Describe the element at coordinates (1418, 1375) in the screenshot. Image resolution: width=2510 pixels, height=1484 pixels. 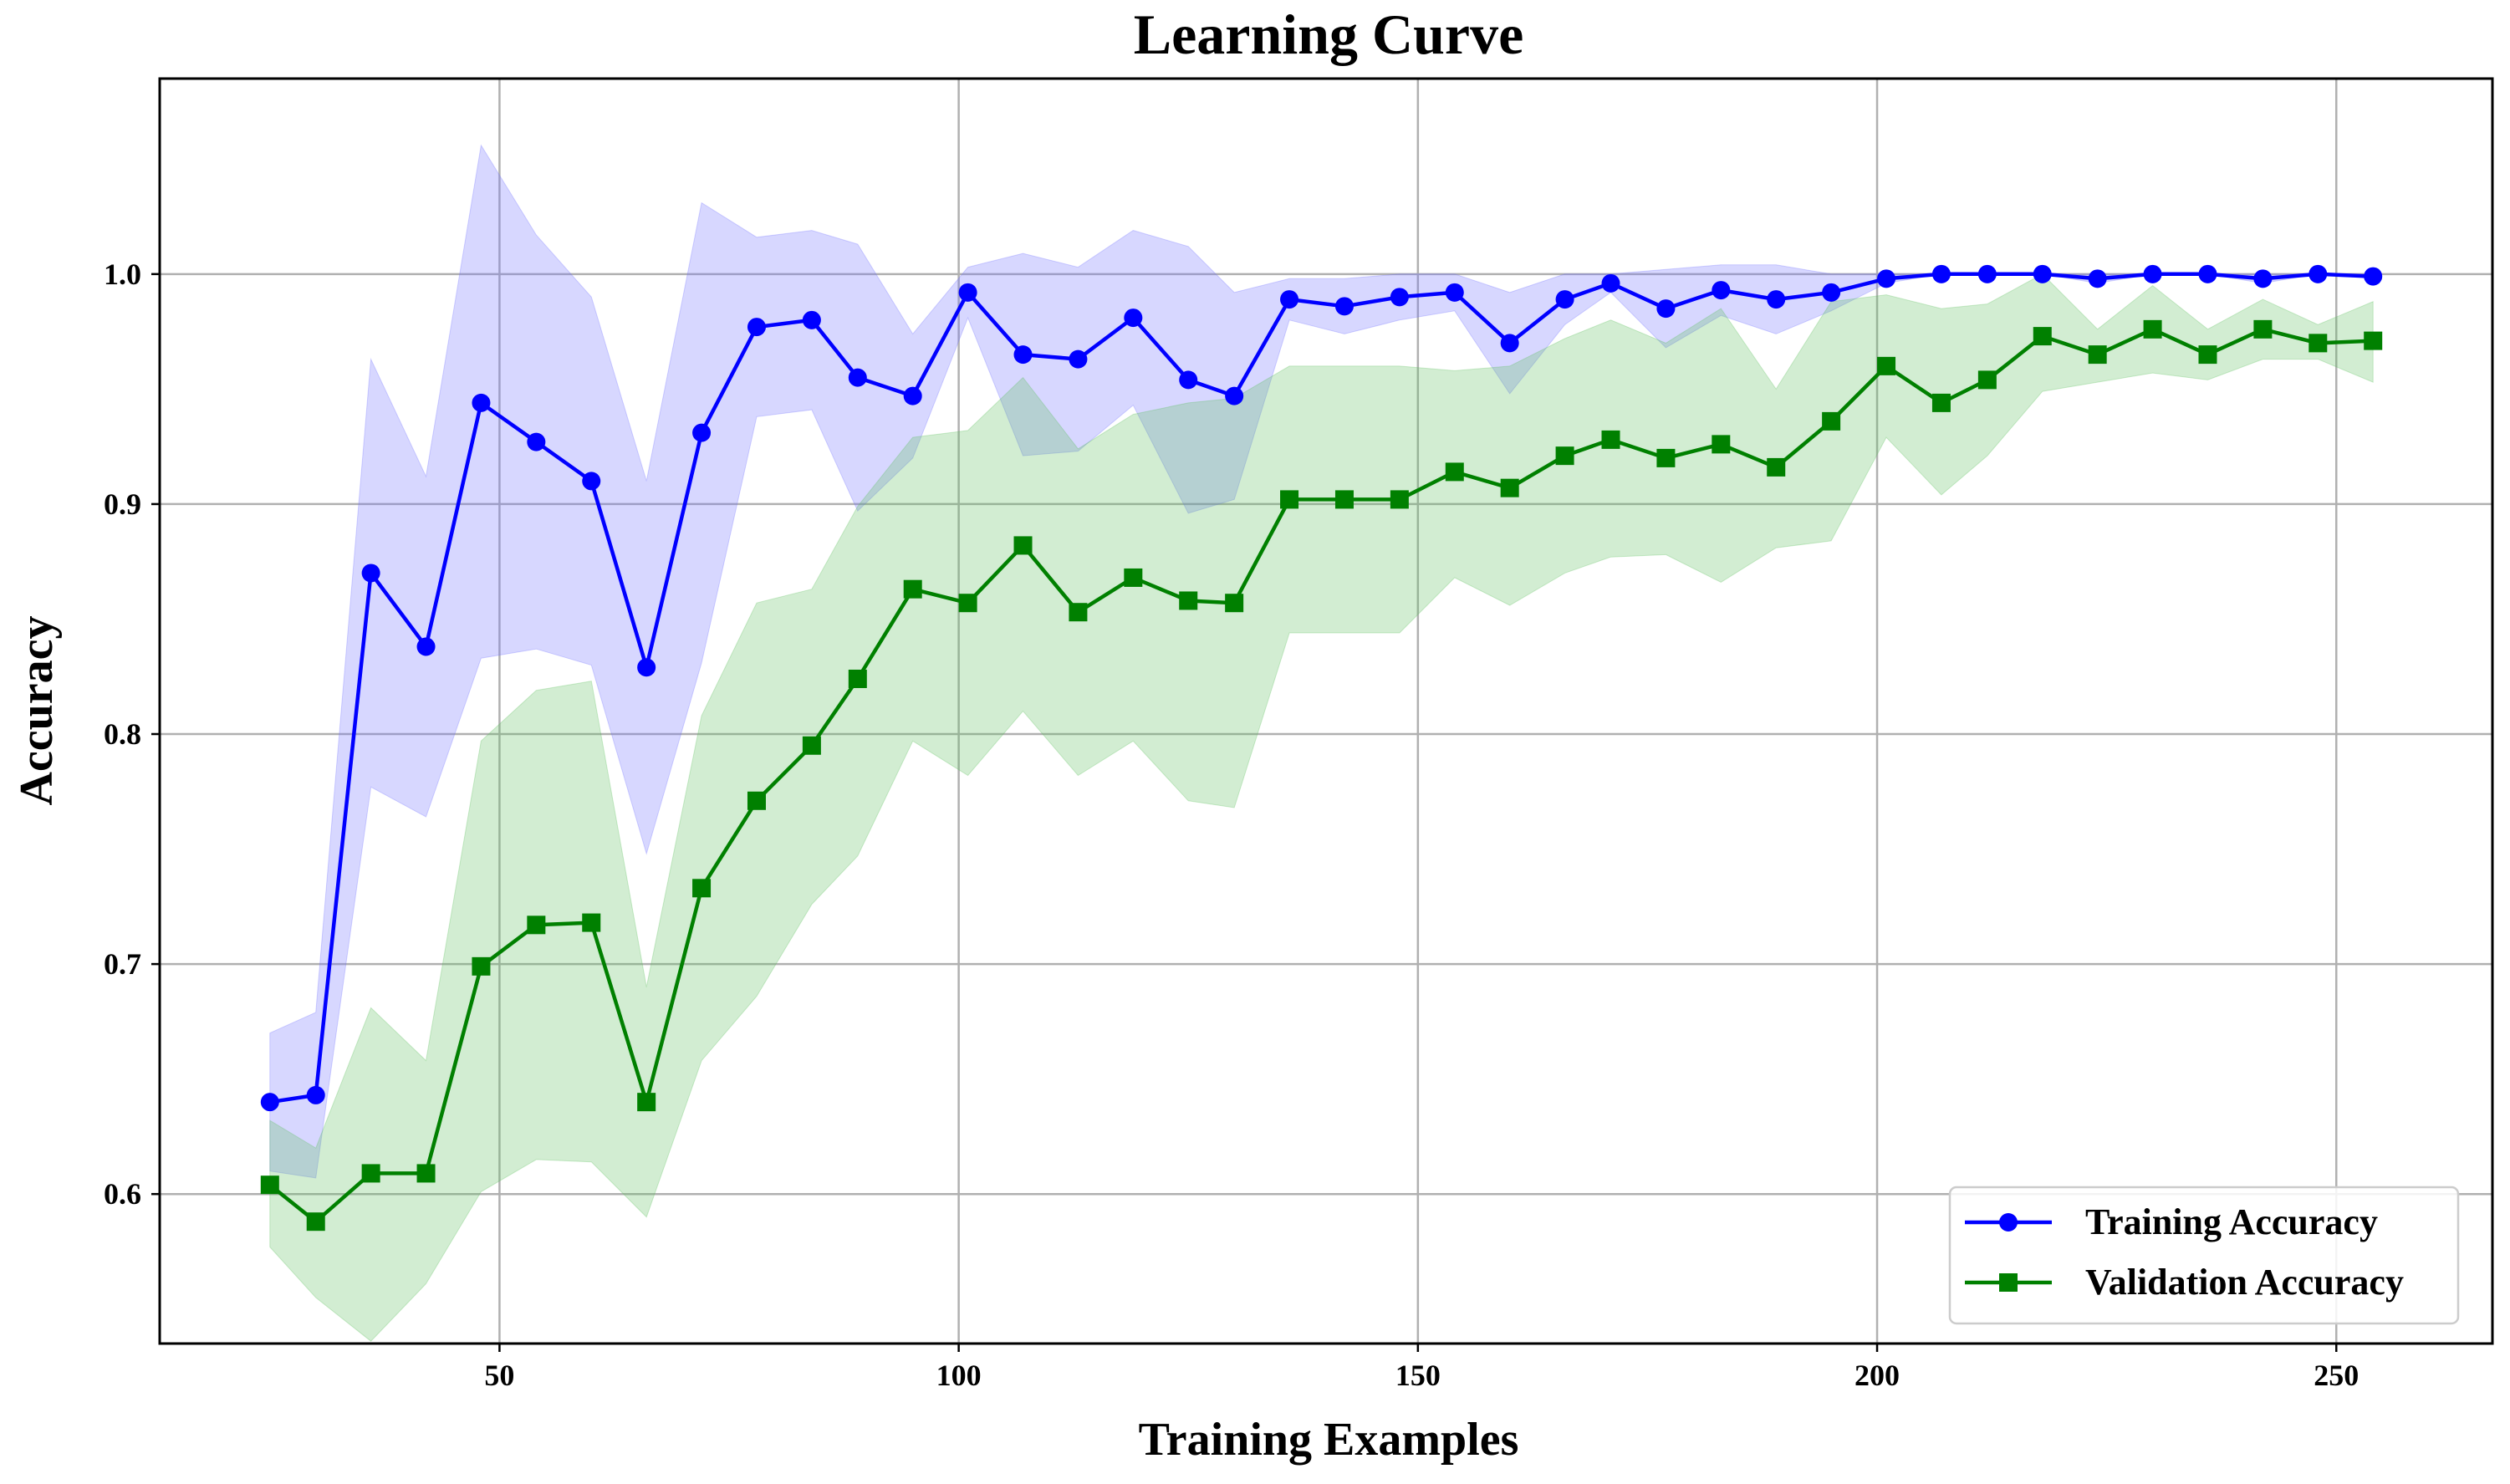
I see `x-tick-label: 150` at that location.